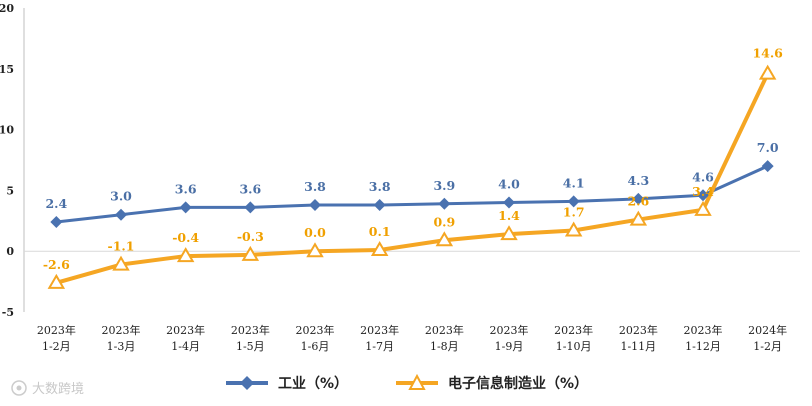  I want to click on industry-data-label: 4.0, so click(509, 184).